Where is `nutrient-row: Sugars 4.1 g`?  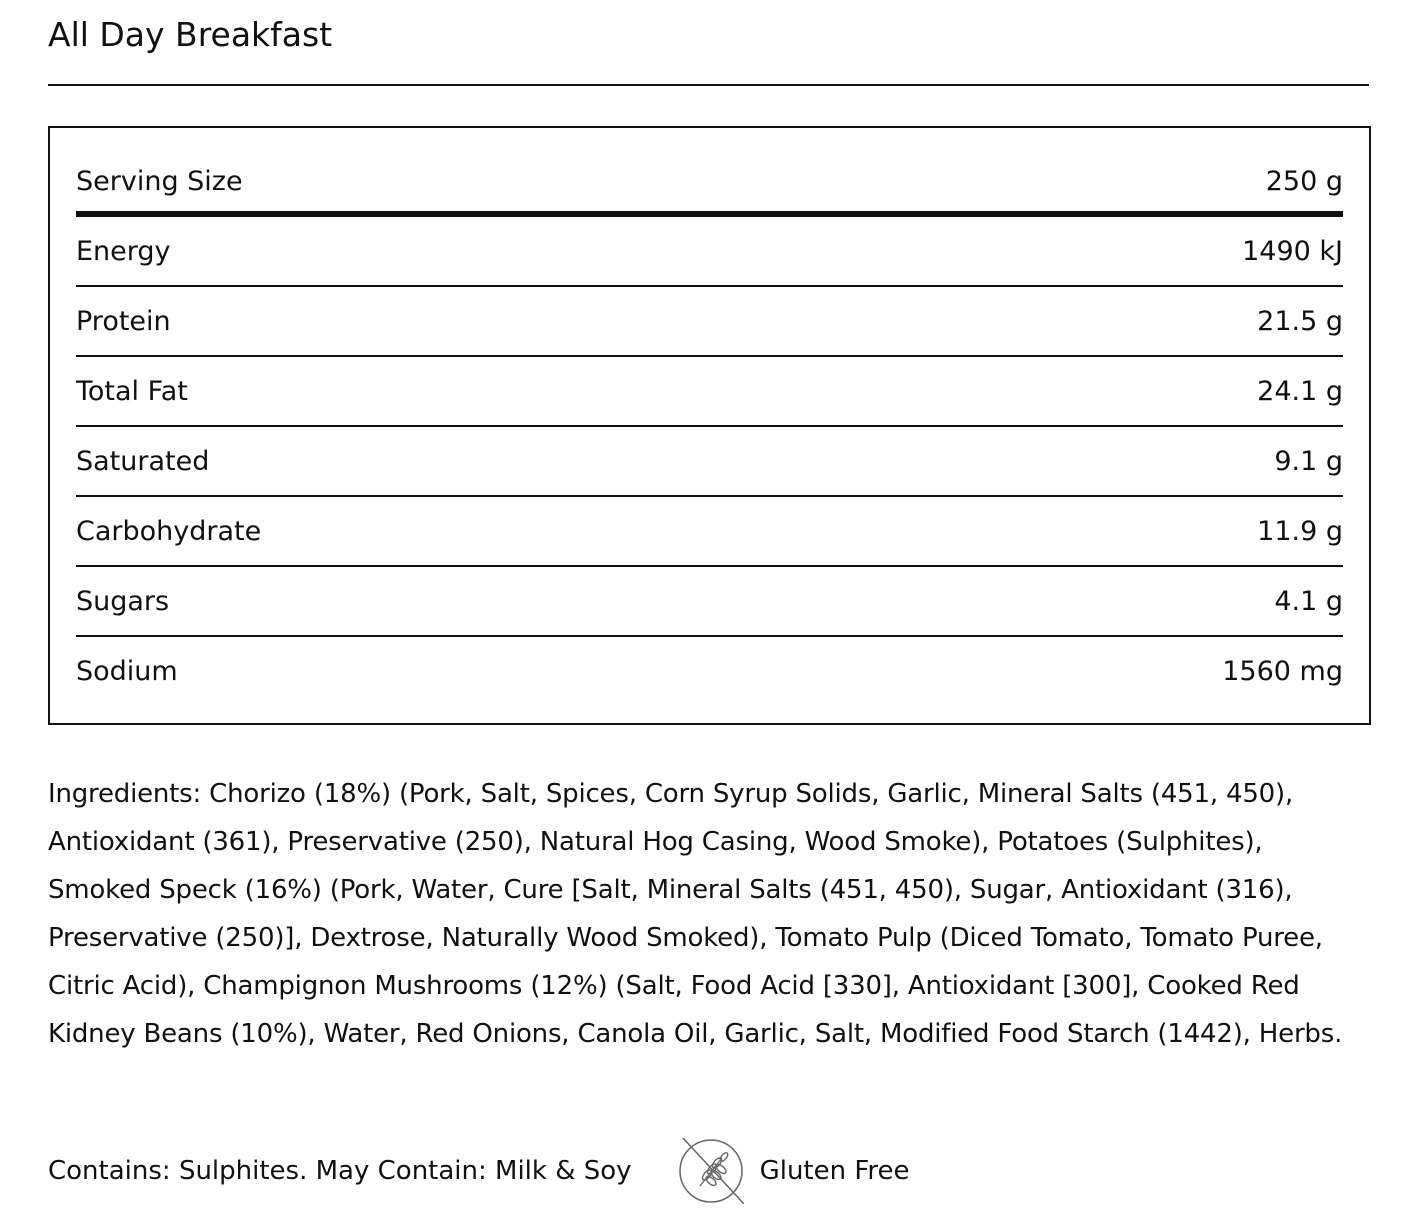 nutrient-row: Sugars 4.1 g is located at coordinates (709, 600).